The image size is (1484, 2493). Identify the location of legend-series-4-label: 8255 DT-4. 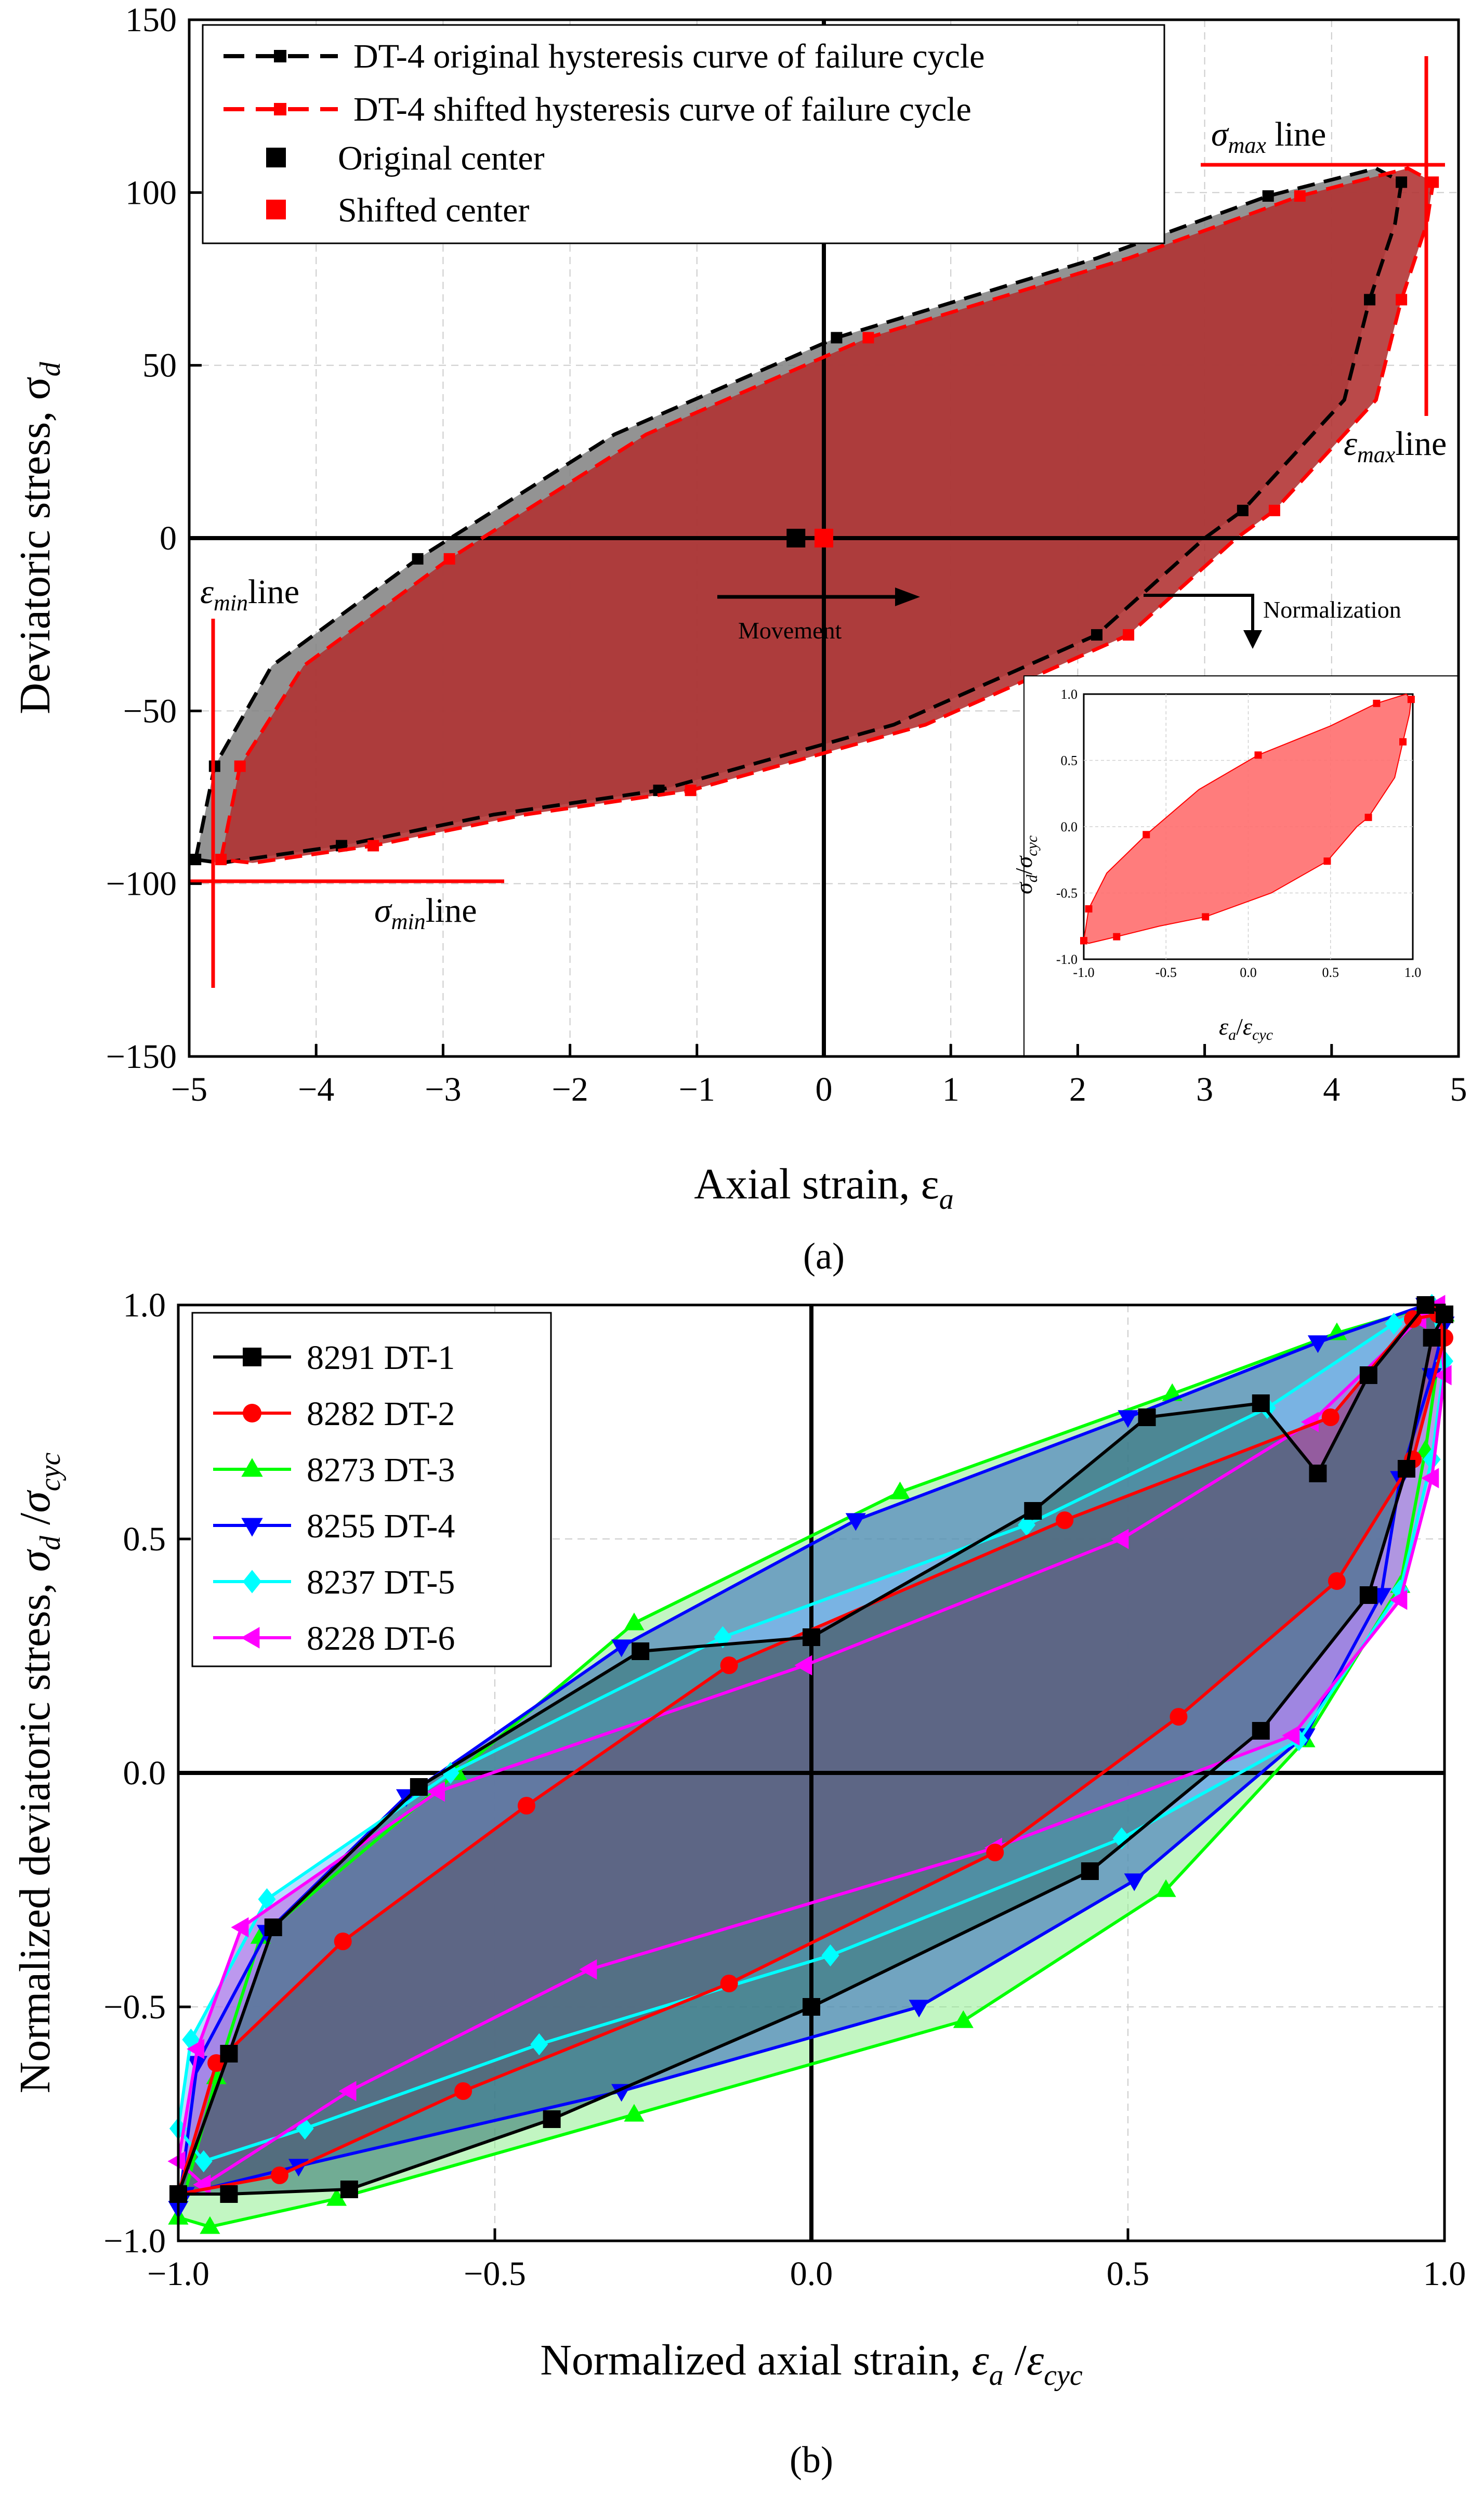
(381, 1526).